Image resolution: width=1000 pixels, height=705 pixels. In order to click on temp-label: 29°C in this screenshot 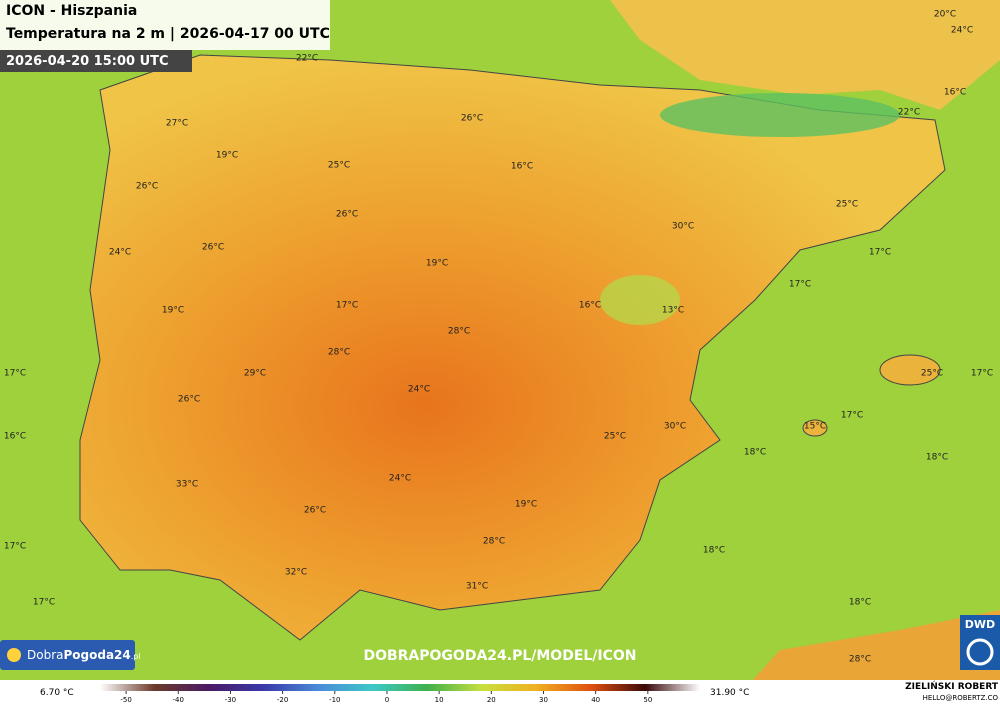, I will do `click(255, 374)`.